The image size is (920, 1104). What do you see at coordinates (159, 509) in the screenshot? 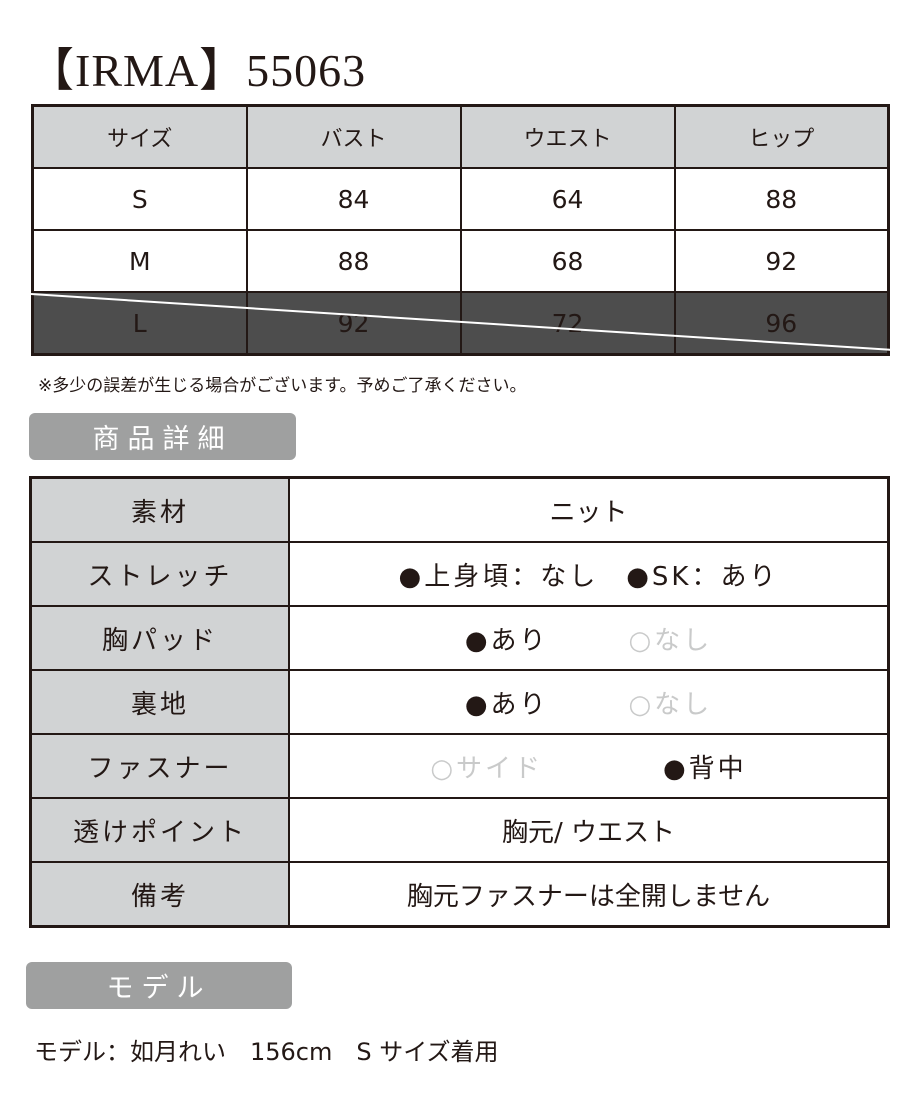
I see `detail-key: 素材` at bounding box center [159, 509].